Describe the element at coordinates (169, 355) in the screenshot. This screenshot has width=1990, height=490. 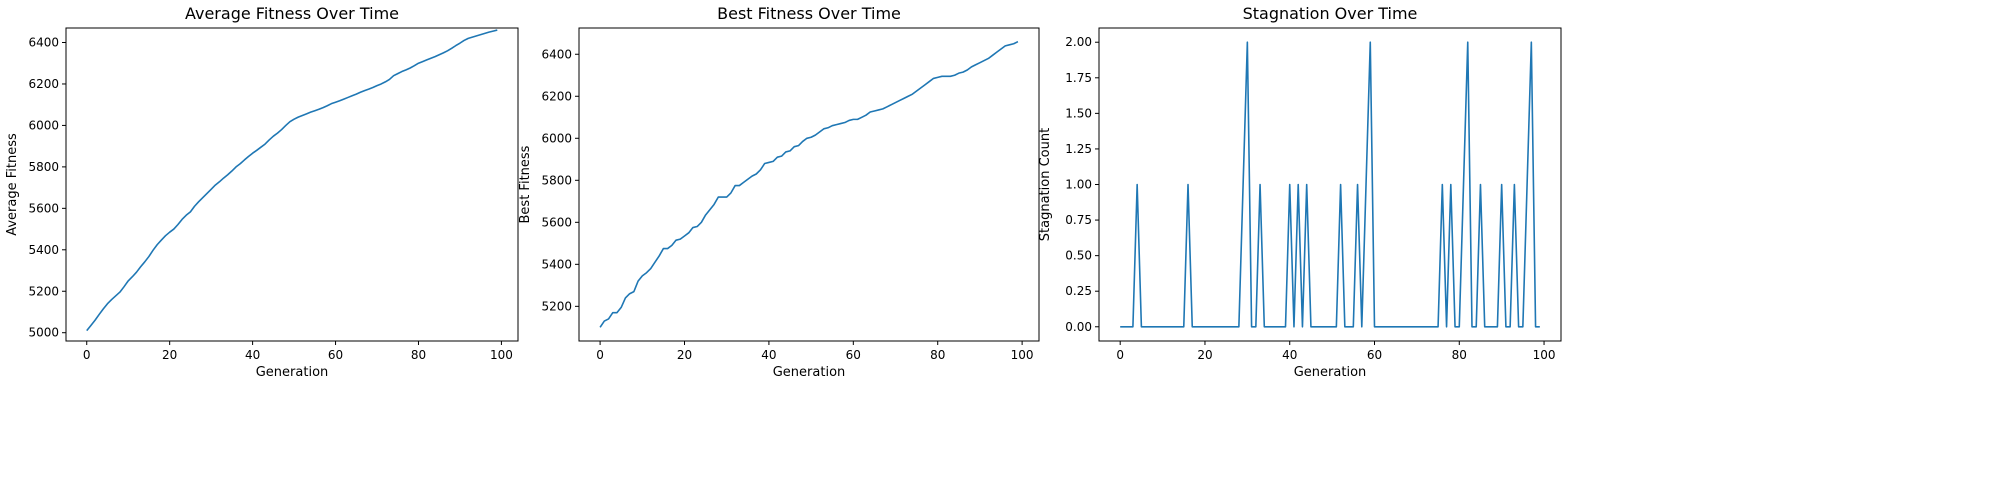
I see `average-fitness-x-tick-label: 20` at that location.